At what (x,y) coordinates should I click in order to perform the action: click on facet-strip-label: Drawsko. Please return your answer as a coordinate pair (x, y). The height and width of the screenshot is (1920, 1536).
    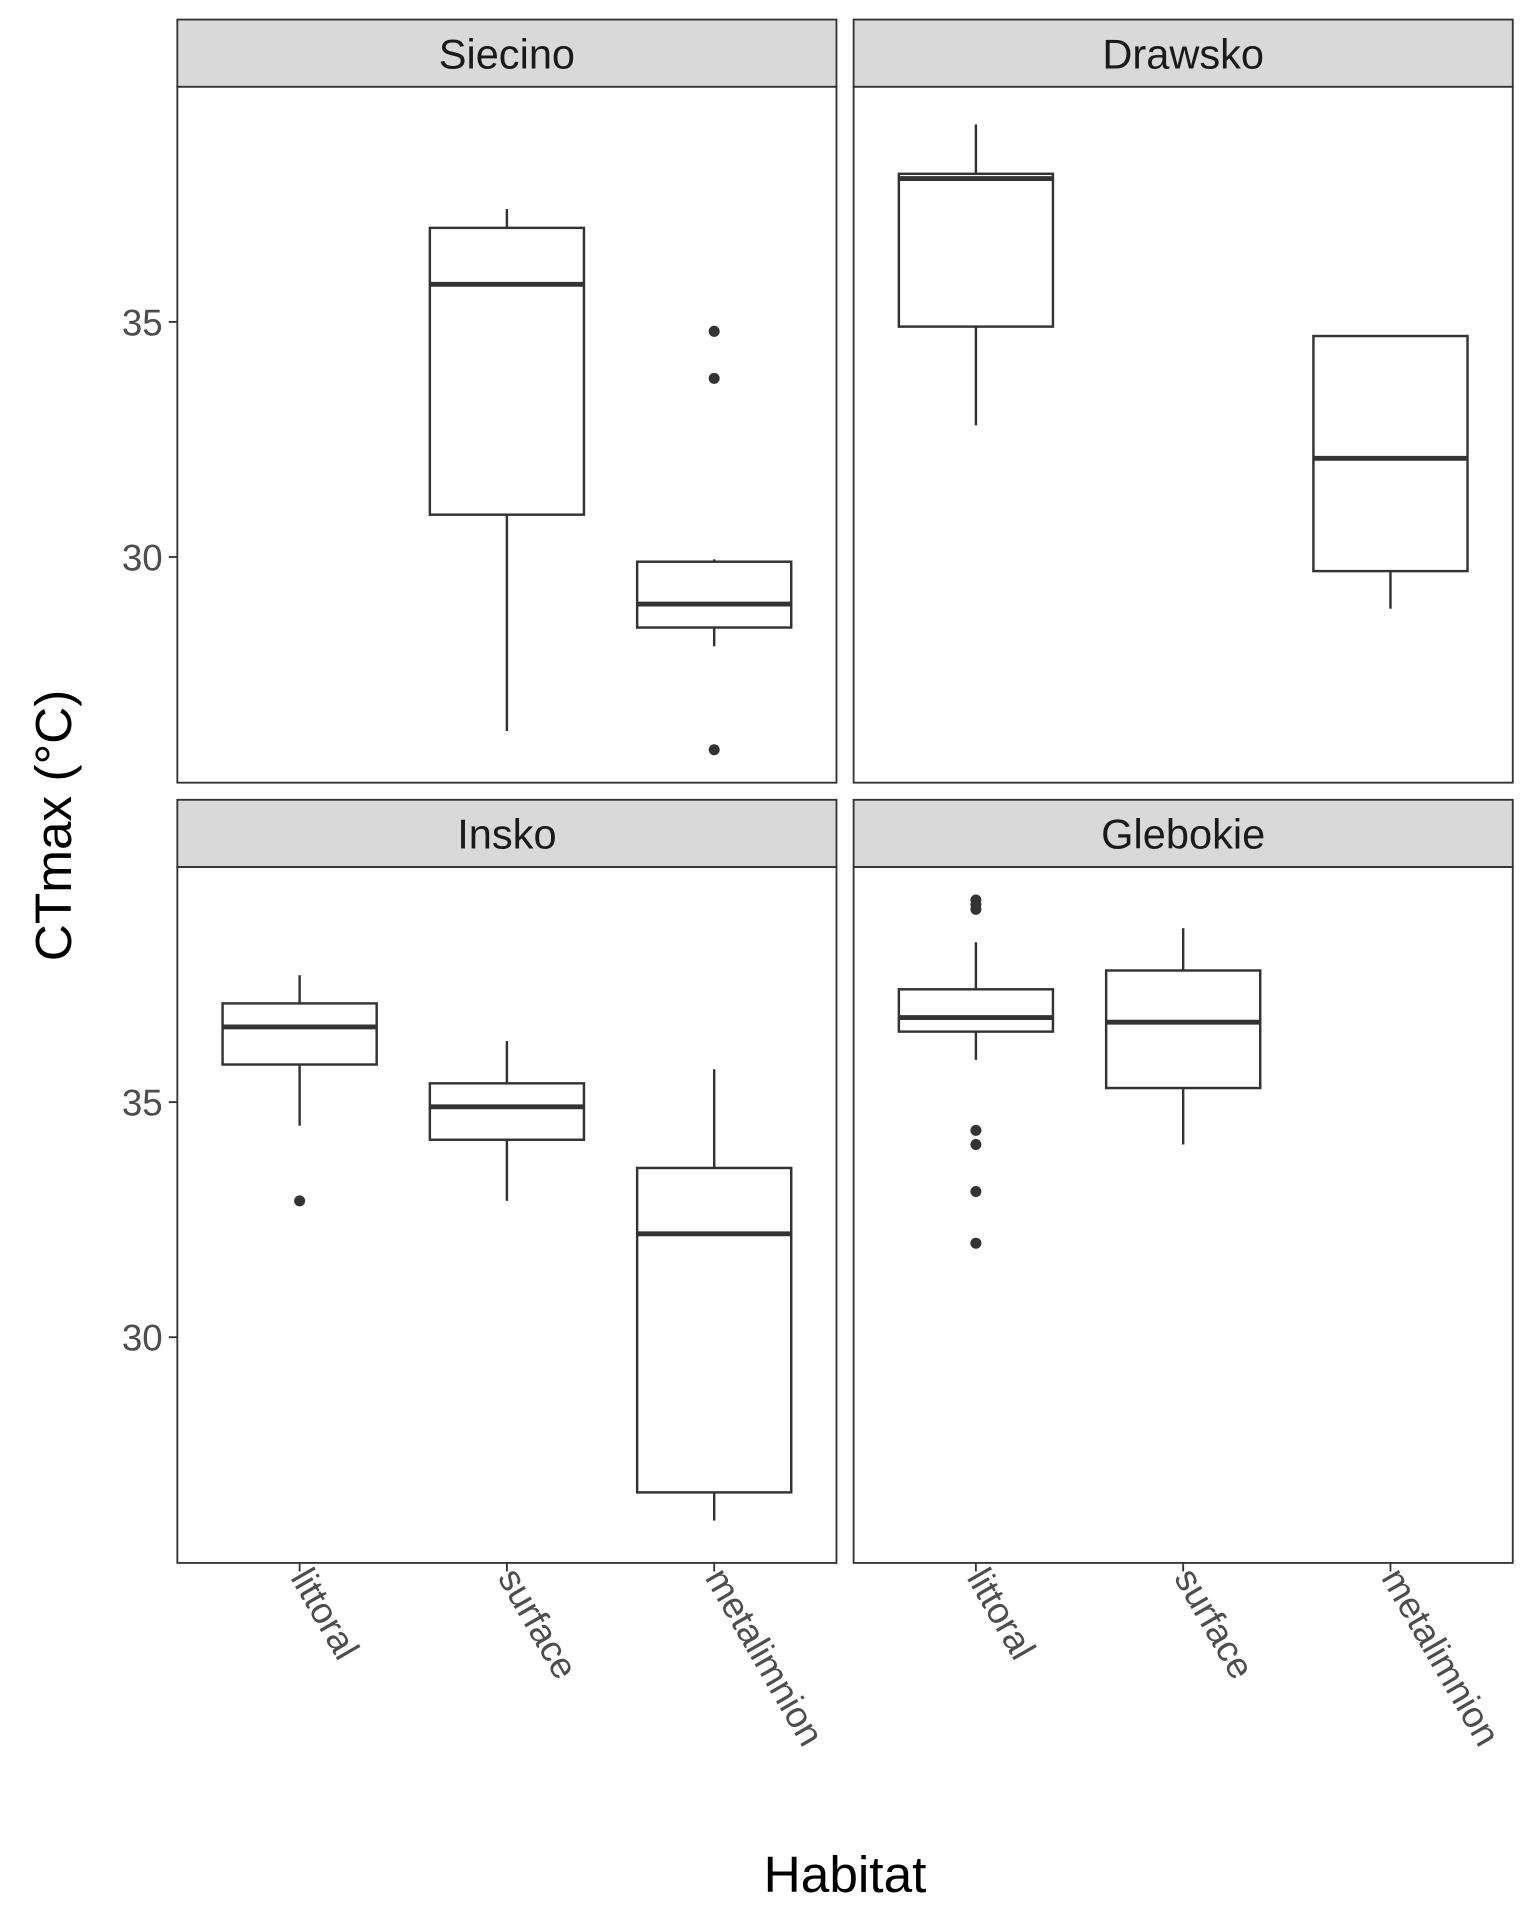
    Looking at the image, I should click on (1183, 53).